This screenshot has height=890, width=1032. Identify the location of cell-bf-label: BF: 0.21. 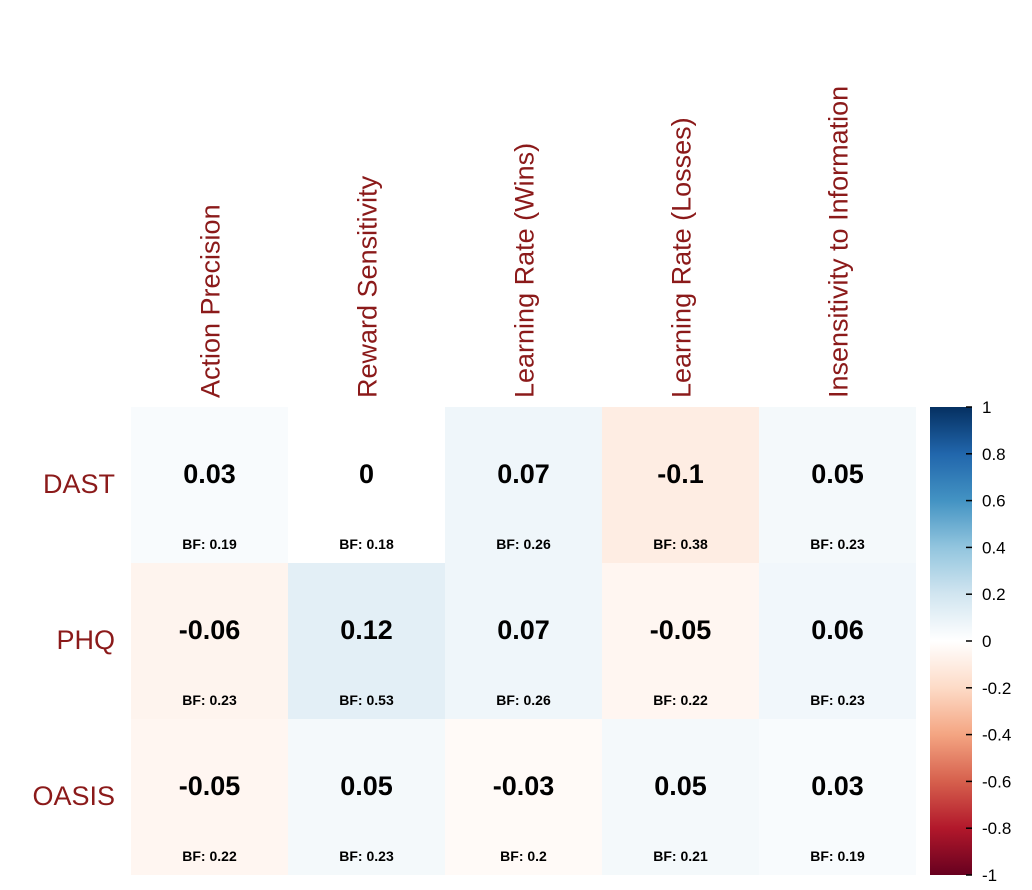
(680, 856).